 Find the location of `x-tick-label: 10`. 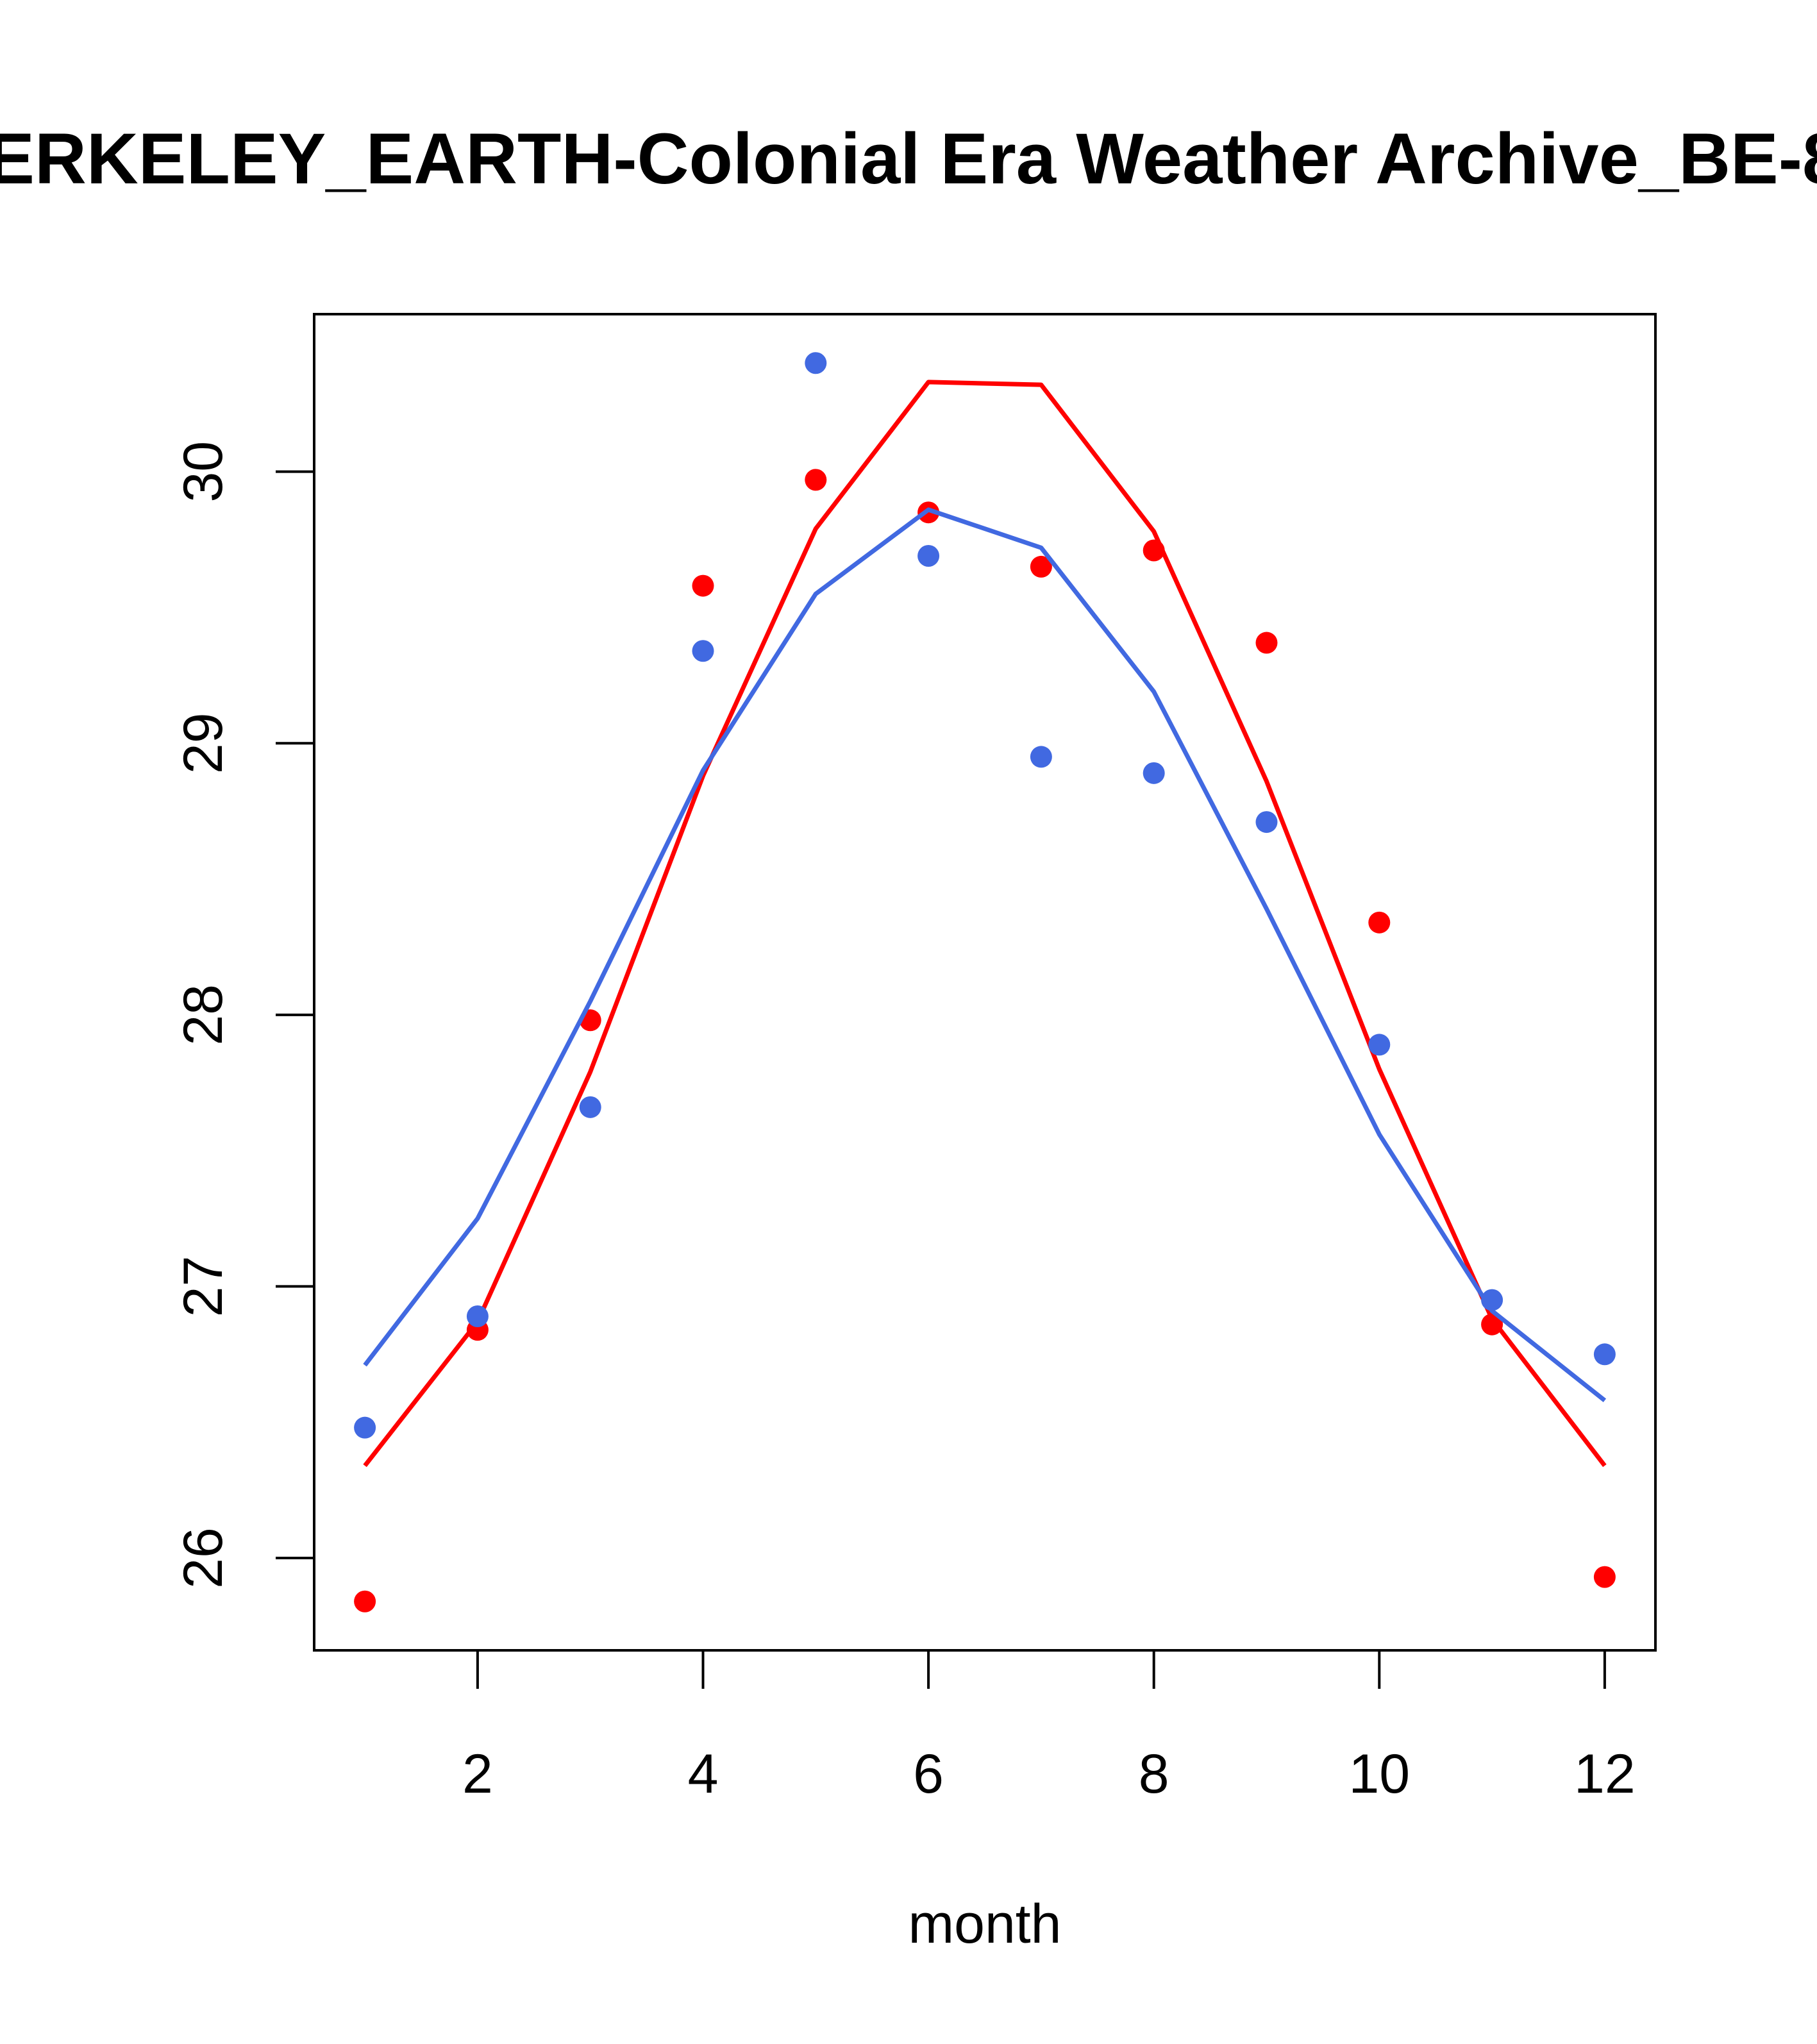

x-tick-label: 10 is located at coordinates (1379, 1774).